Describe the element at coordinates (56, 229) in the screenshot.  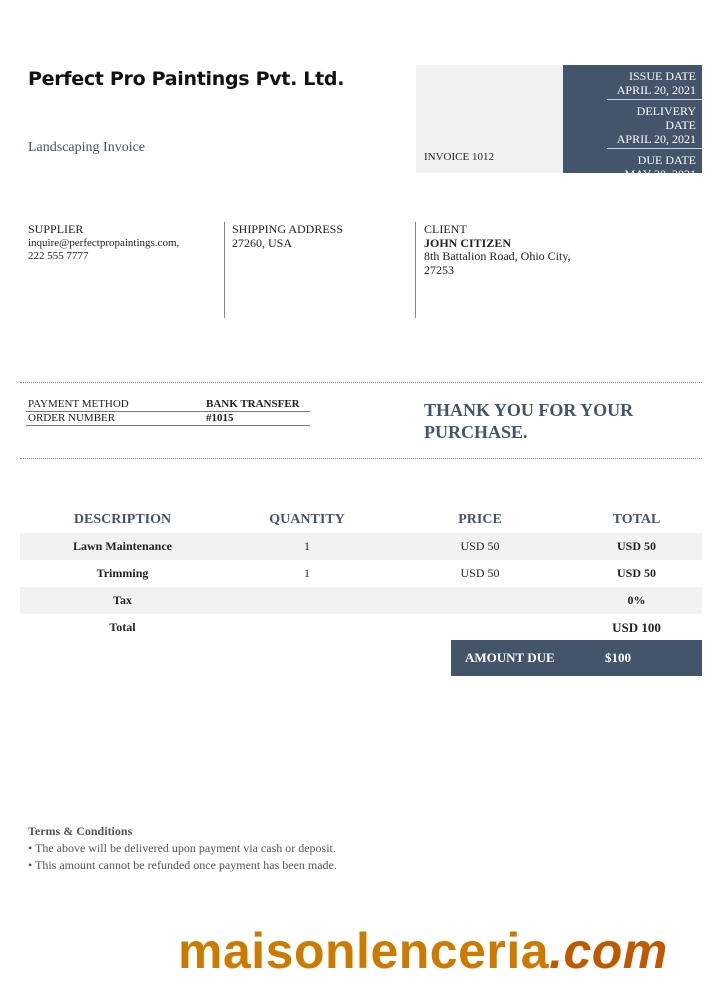
I see `supplier-label: SUPPLIER` at that location.